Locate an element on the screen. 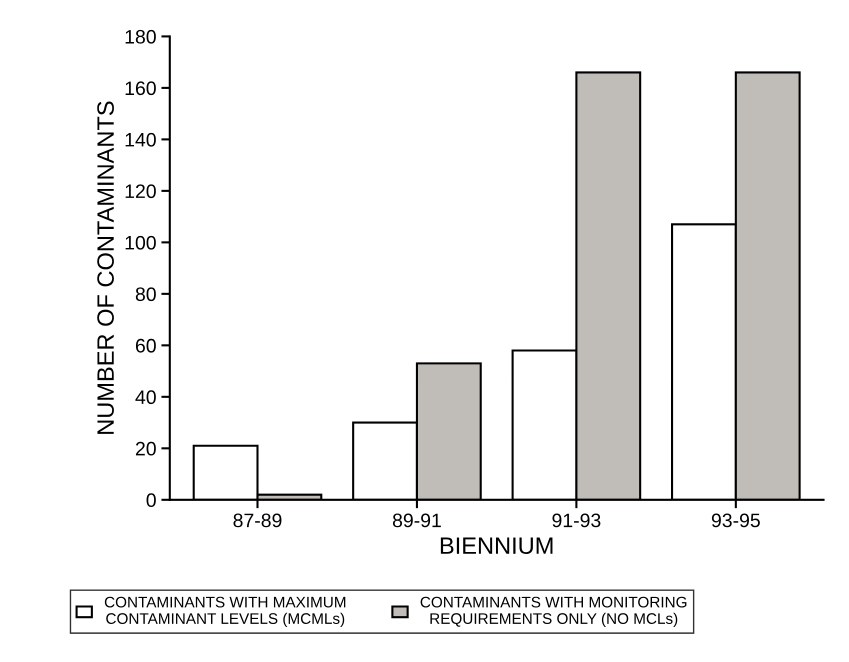 The height and width of the screenshot is (662, 849). legend-label: CONTAMINANTS WITH MONITORING REQUIREMENTS ONLY (NO MCLs) is located at coordinates (553, 611).